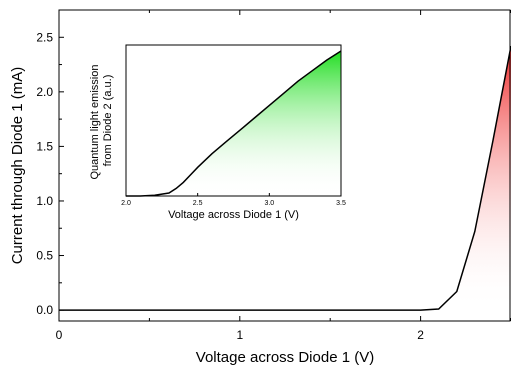 This screenshot has width=511, height=369. Describe the element at coordinates (420, 335) in the screenshot. I see `main-x-tick-label: 2` at that location.